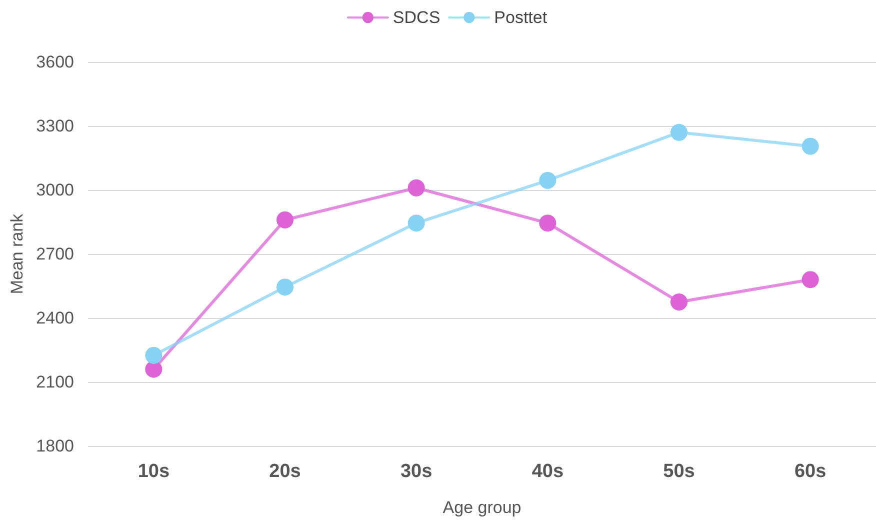  I want to click on legend-label: Posttet, so click(521, 17).